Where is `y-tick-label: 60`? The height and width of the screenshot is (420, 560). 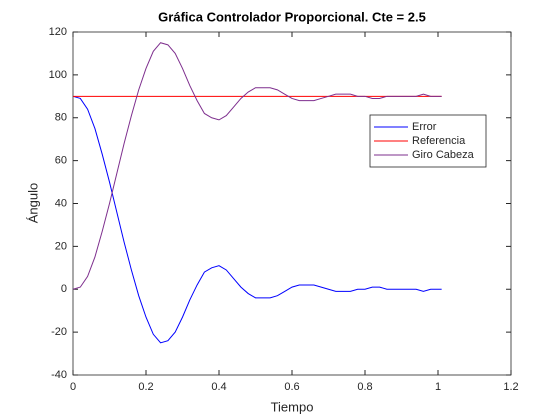 y-tick-label: 60 is located at coordinates (61, 161).